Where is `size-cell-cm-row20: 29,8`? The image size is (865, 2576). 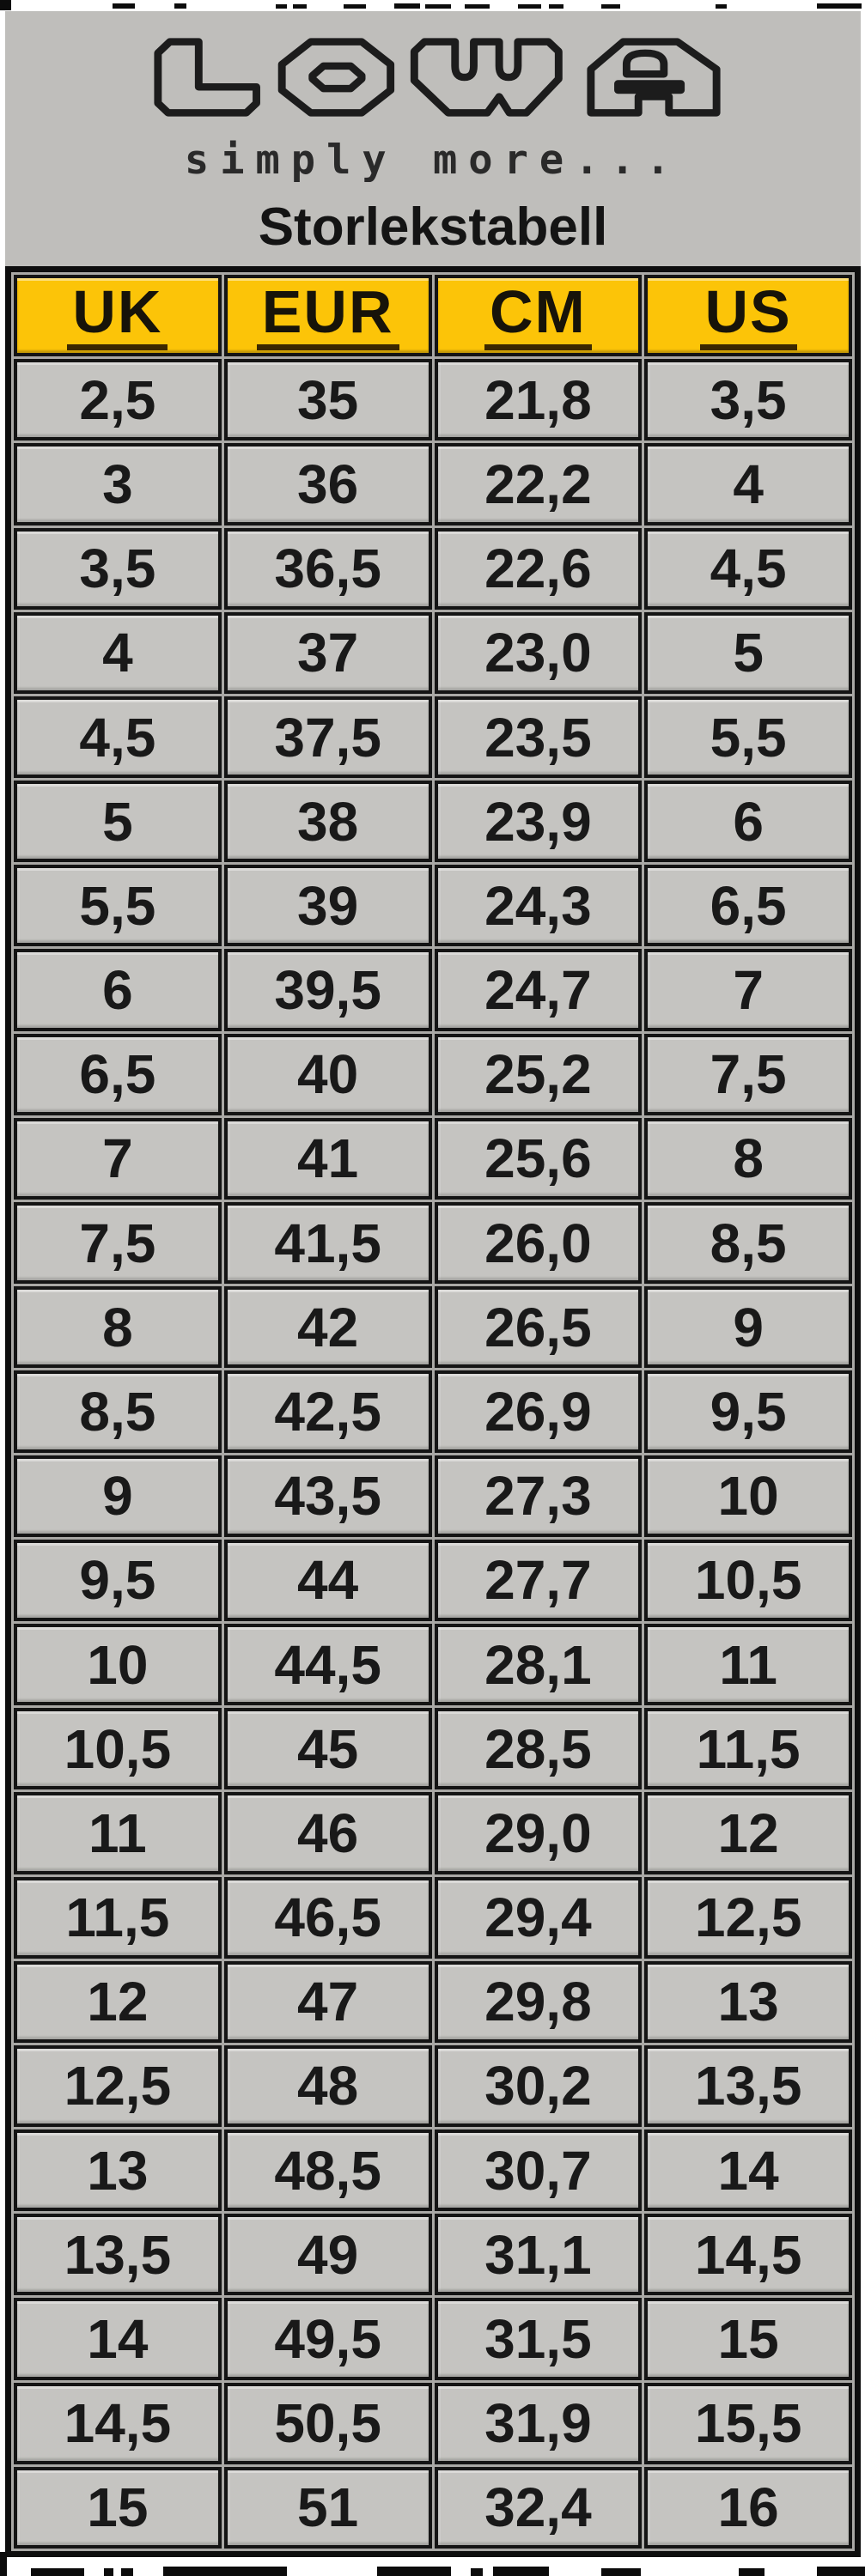 size-cell-cm-row20: 29,8 is located at coordinates (539, 2002).